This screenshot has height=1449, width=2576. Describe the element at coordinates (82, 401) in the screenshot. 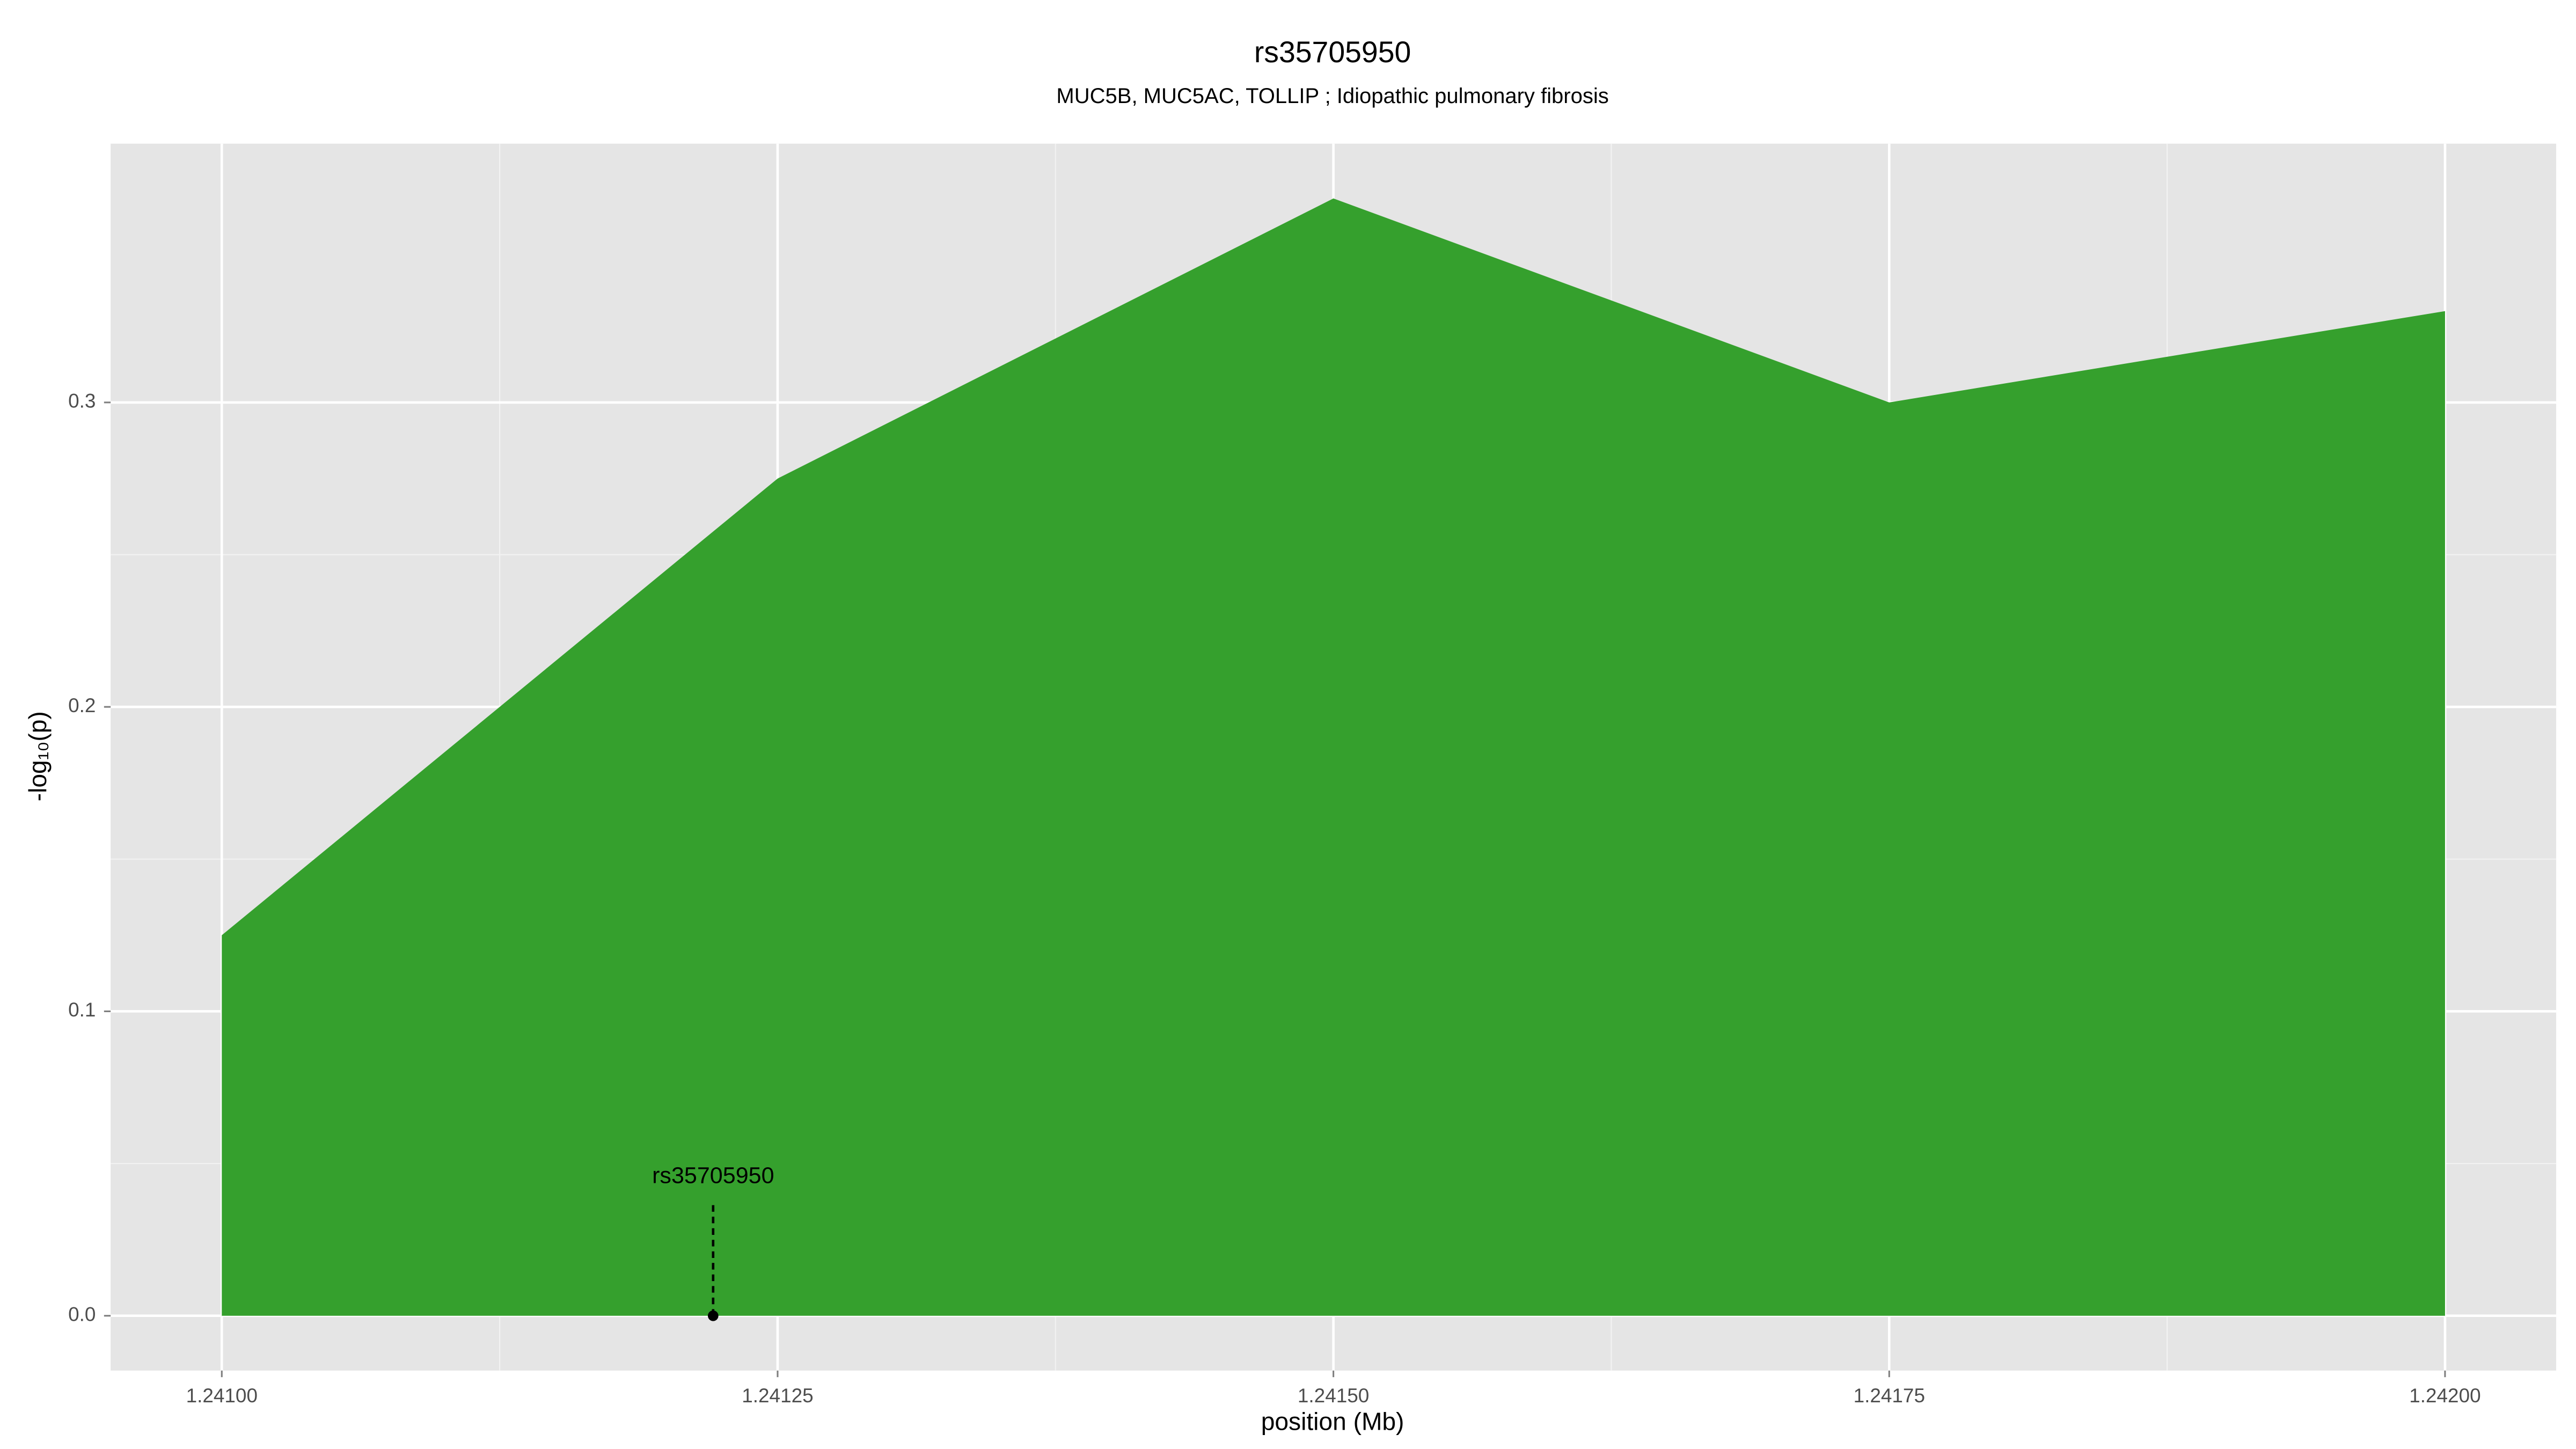

I see `y-tick-label: 0.3` at that location.